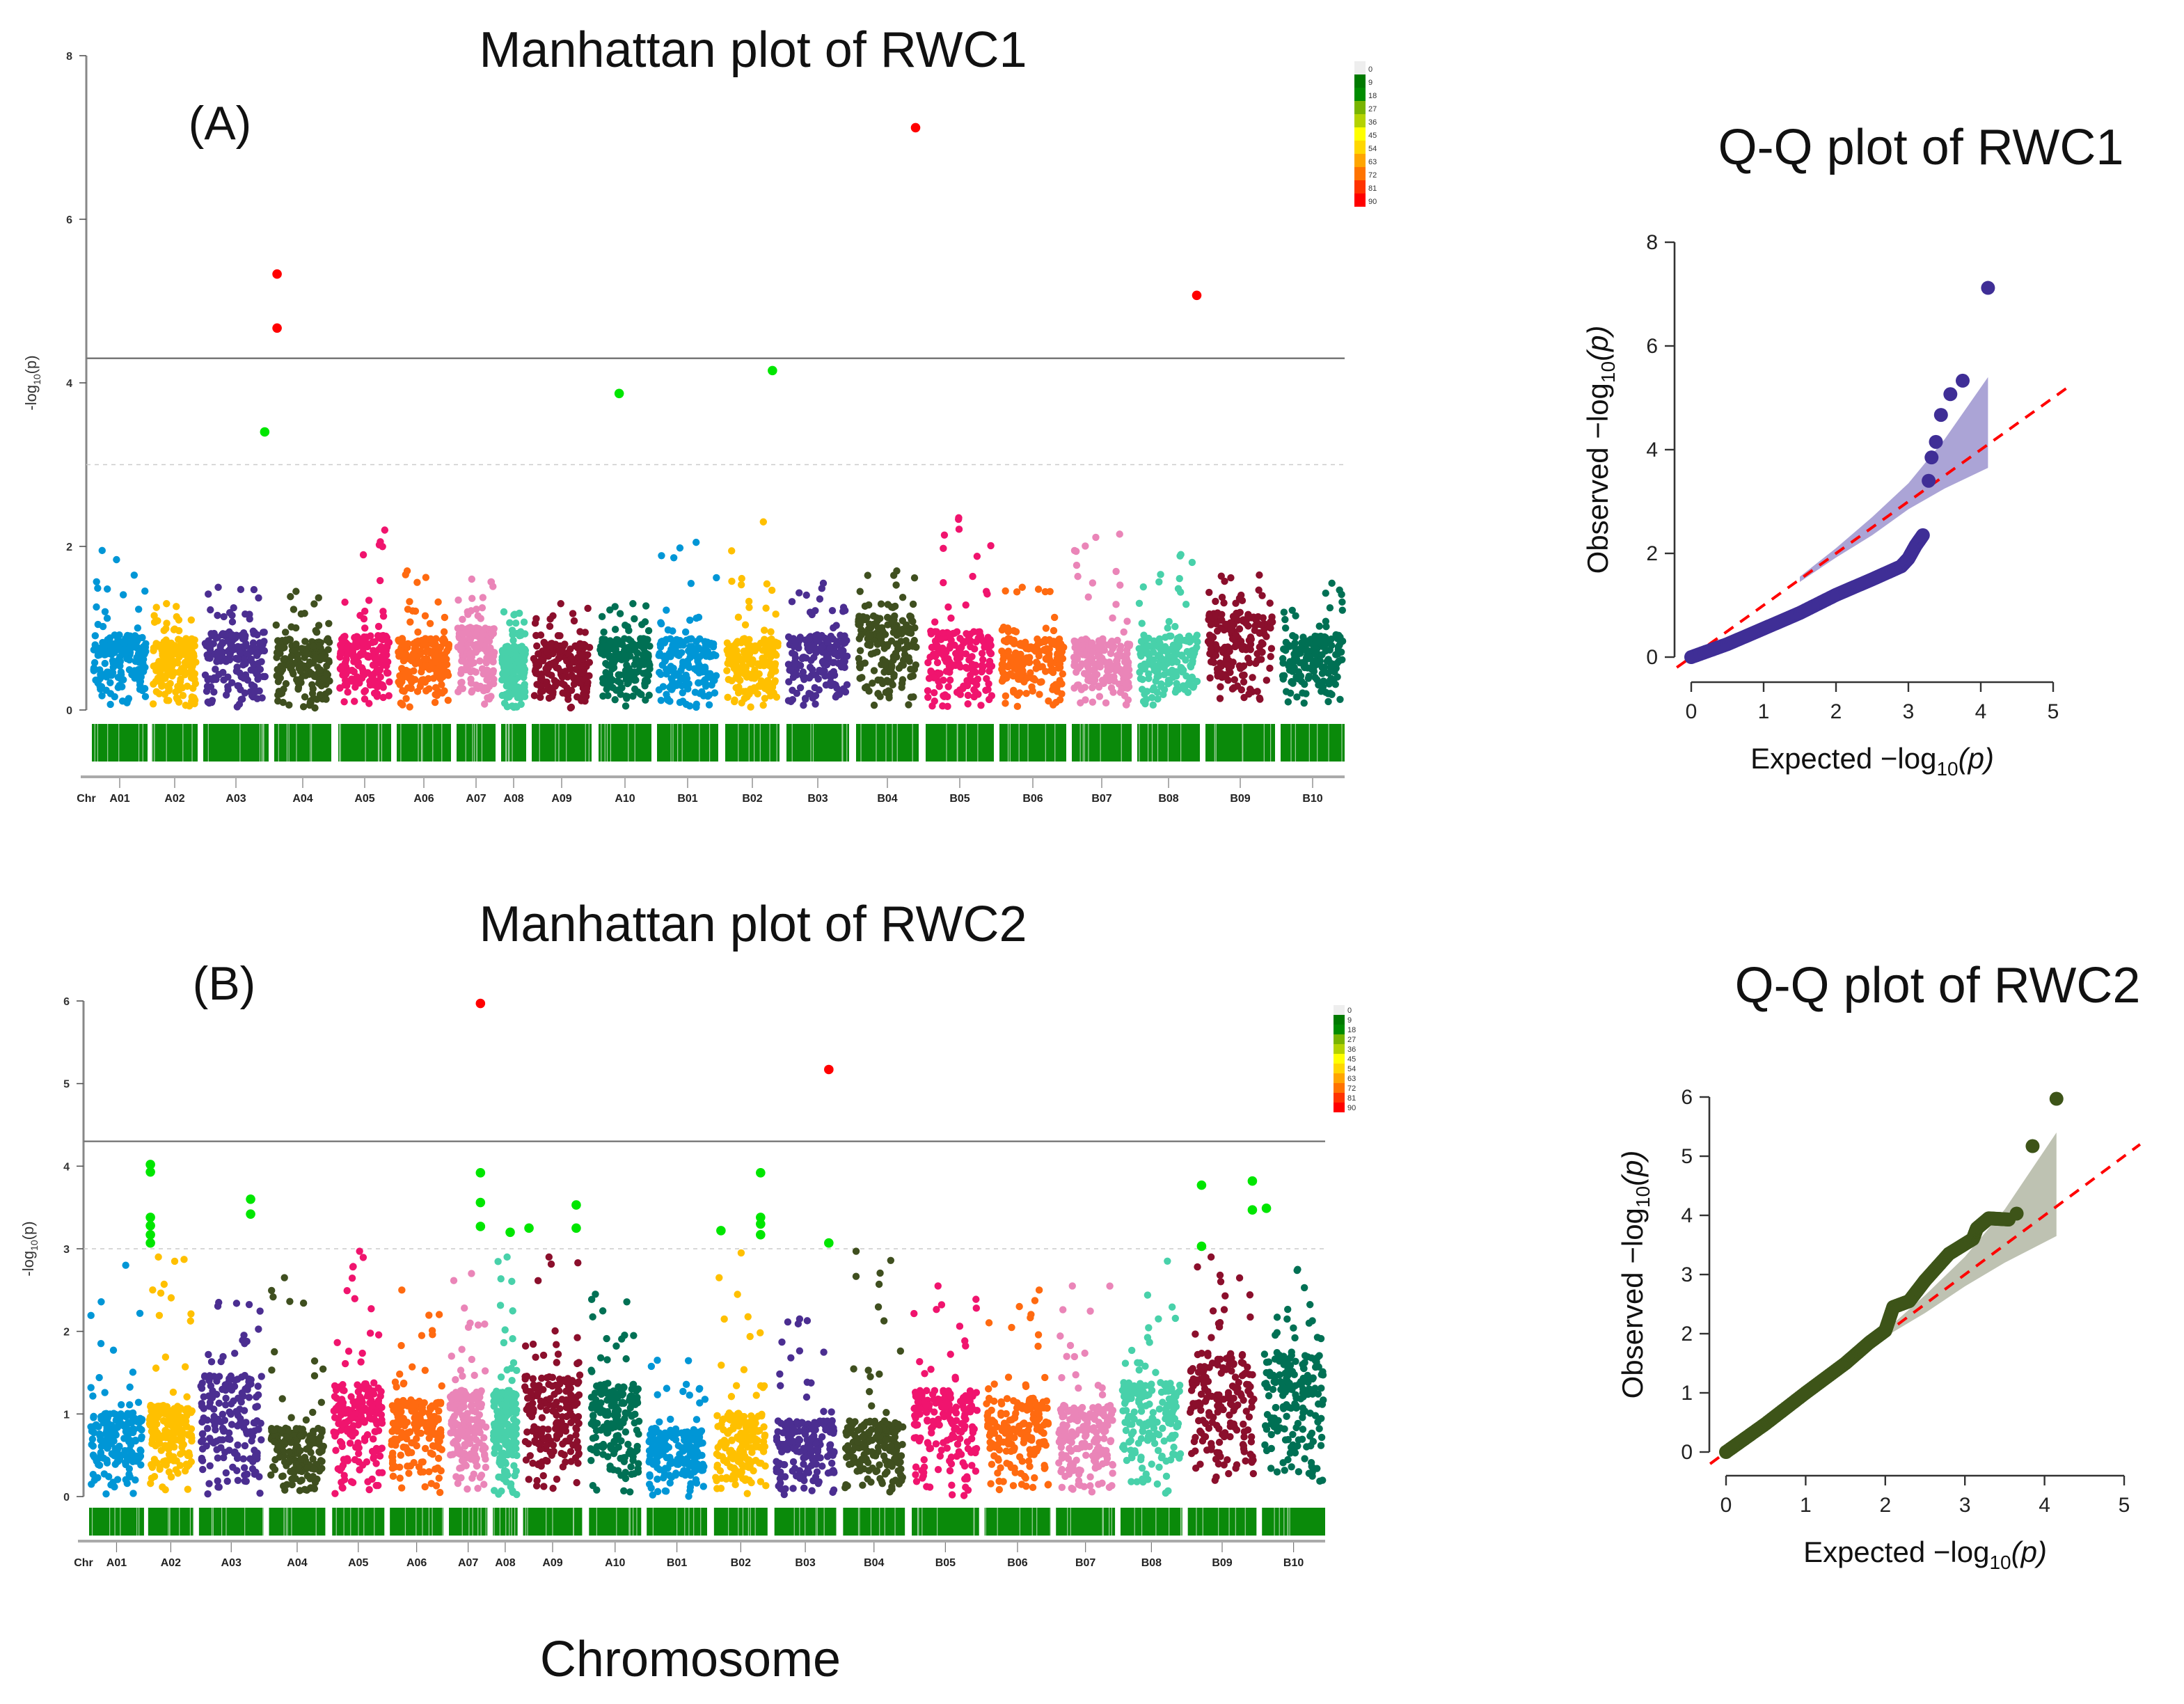 This screenshot has width=2184, height=1704. What do you see at coordinates (66, 1250) in the screenshot?
I see `y-tick-label: 3` at bounding box center [66, 1250].